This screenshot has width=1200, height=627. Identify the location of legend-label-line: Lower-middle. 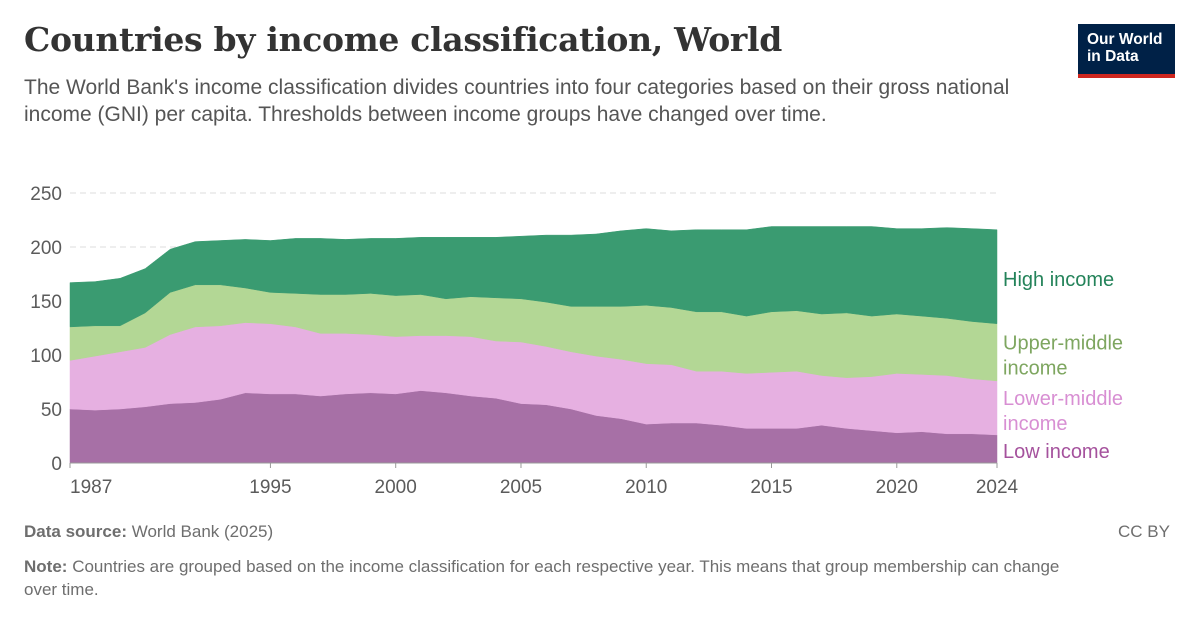
(1063, 399).